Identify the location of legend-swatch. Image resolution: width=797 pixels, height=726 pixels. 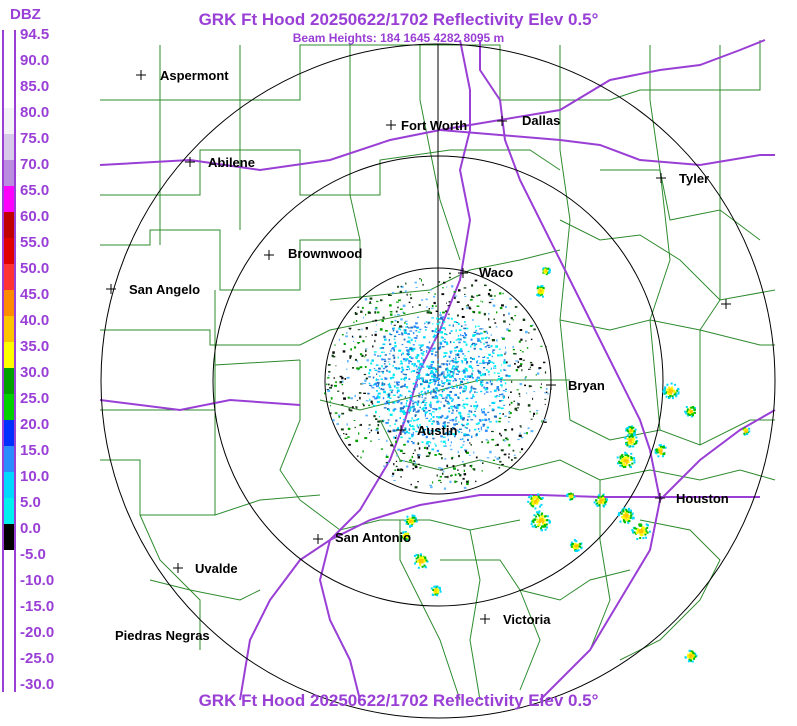
(9, 563).